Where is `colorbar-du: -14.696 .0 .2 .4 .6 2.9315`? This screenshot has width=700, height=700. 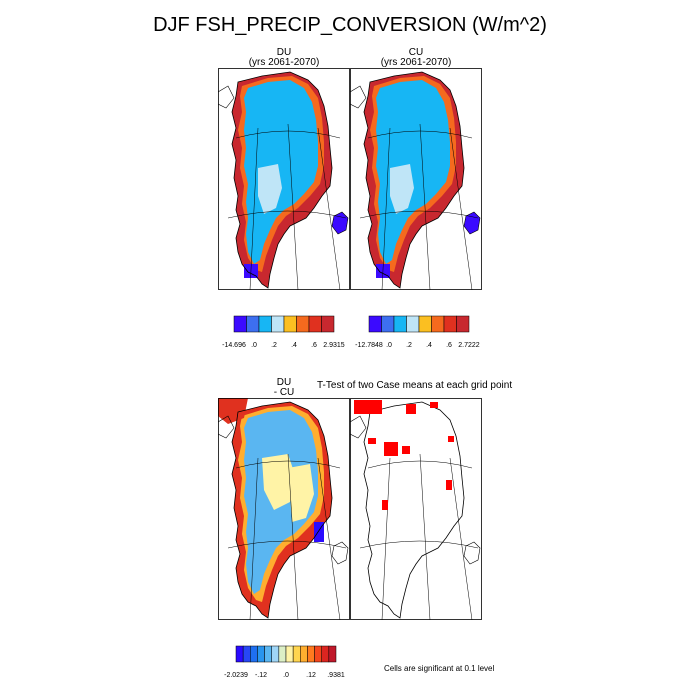 colorbar-du: -14.696 .0 .2 .4 .6 2.9315 is located at coordinates (283, 332).